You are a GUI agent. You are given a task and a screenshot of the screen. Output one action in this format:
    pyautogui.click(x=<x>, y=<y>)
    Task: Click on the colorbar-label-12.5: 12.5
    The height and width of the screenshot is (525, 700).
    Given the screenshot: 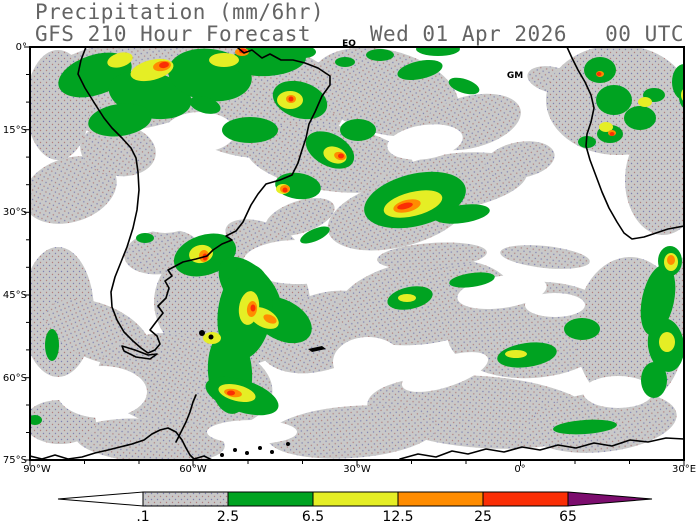 What is the action you would take?
    pyautogui.click(x=397, y=517)
    